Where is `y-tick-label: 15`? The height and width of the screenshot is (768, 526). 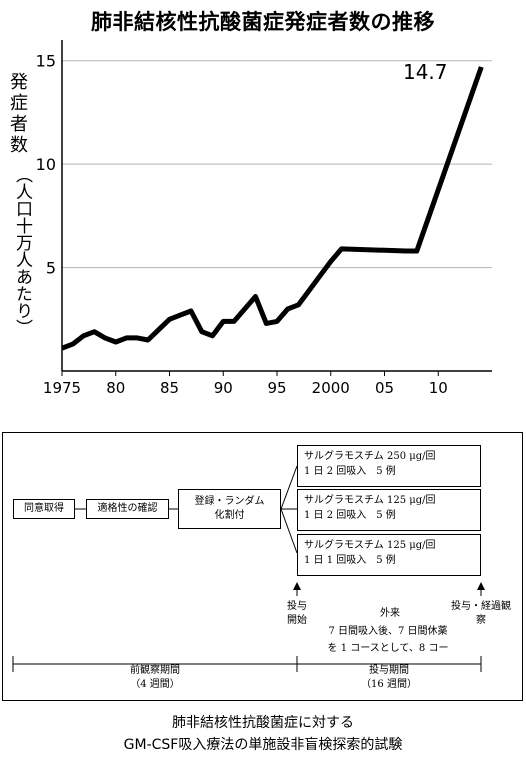 y-tick-label: 15 is located at coordinates (46, 61).